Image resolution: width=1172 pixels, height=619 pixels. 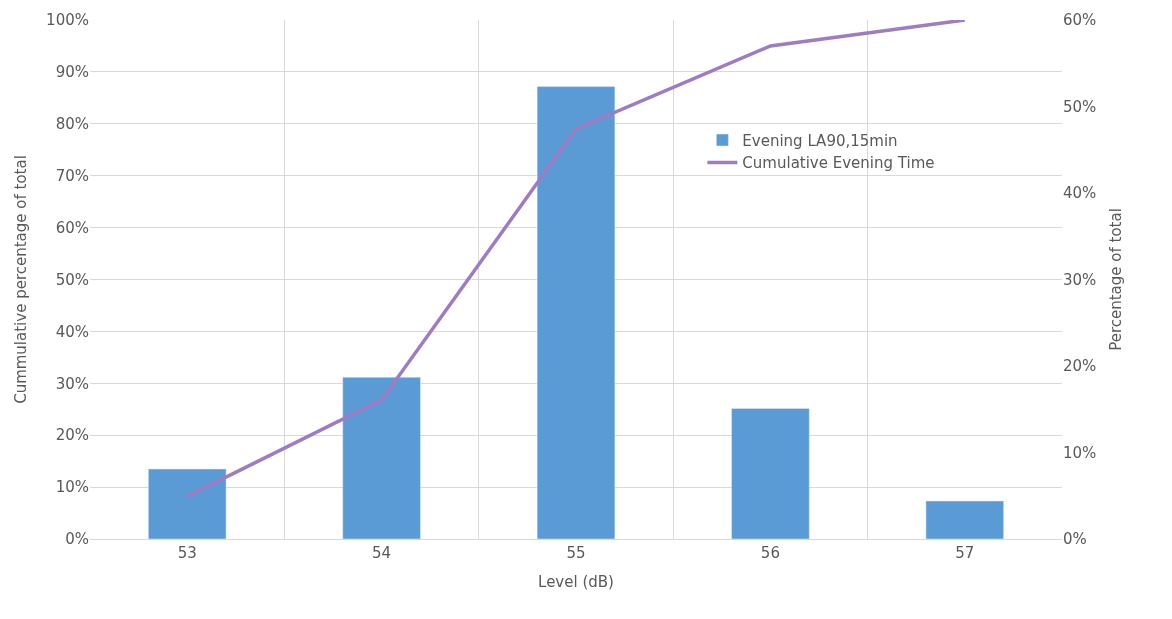 I want to click on legend-label: Cumulative Evening Time, so click(x=838, y=163).